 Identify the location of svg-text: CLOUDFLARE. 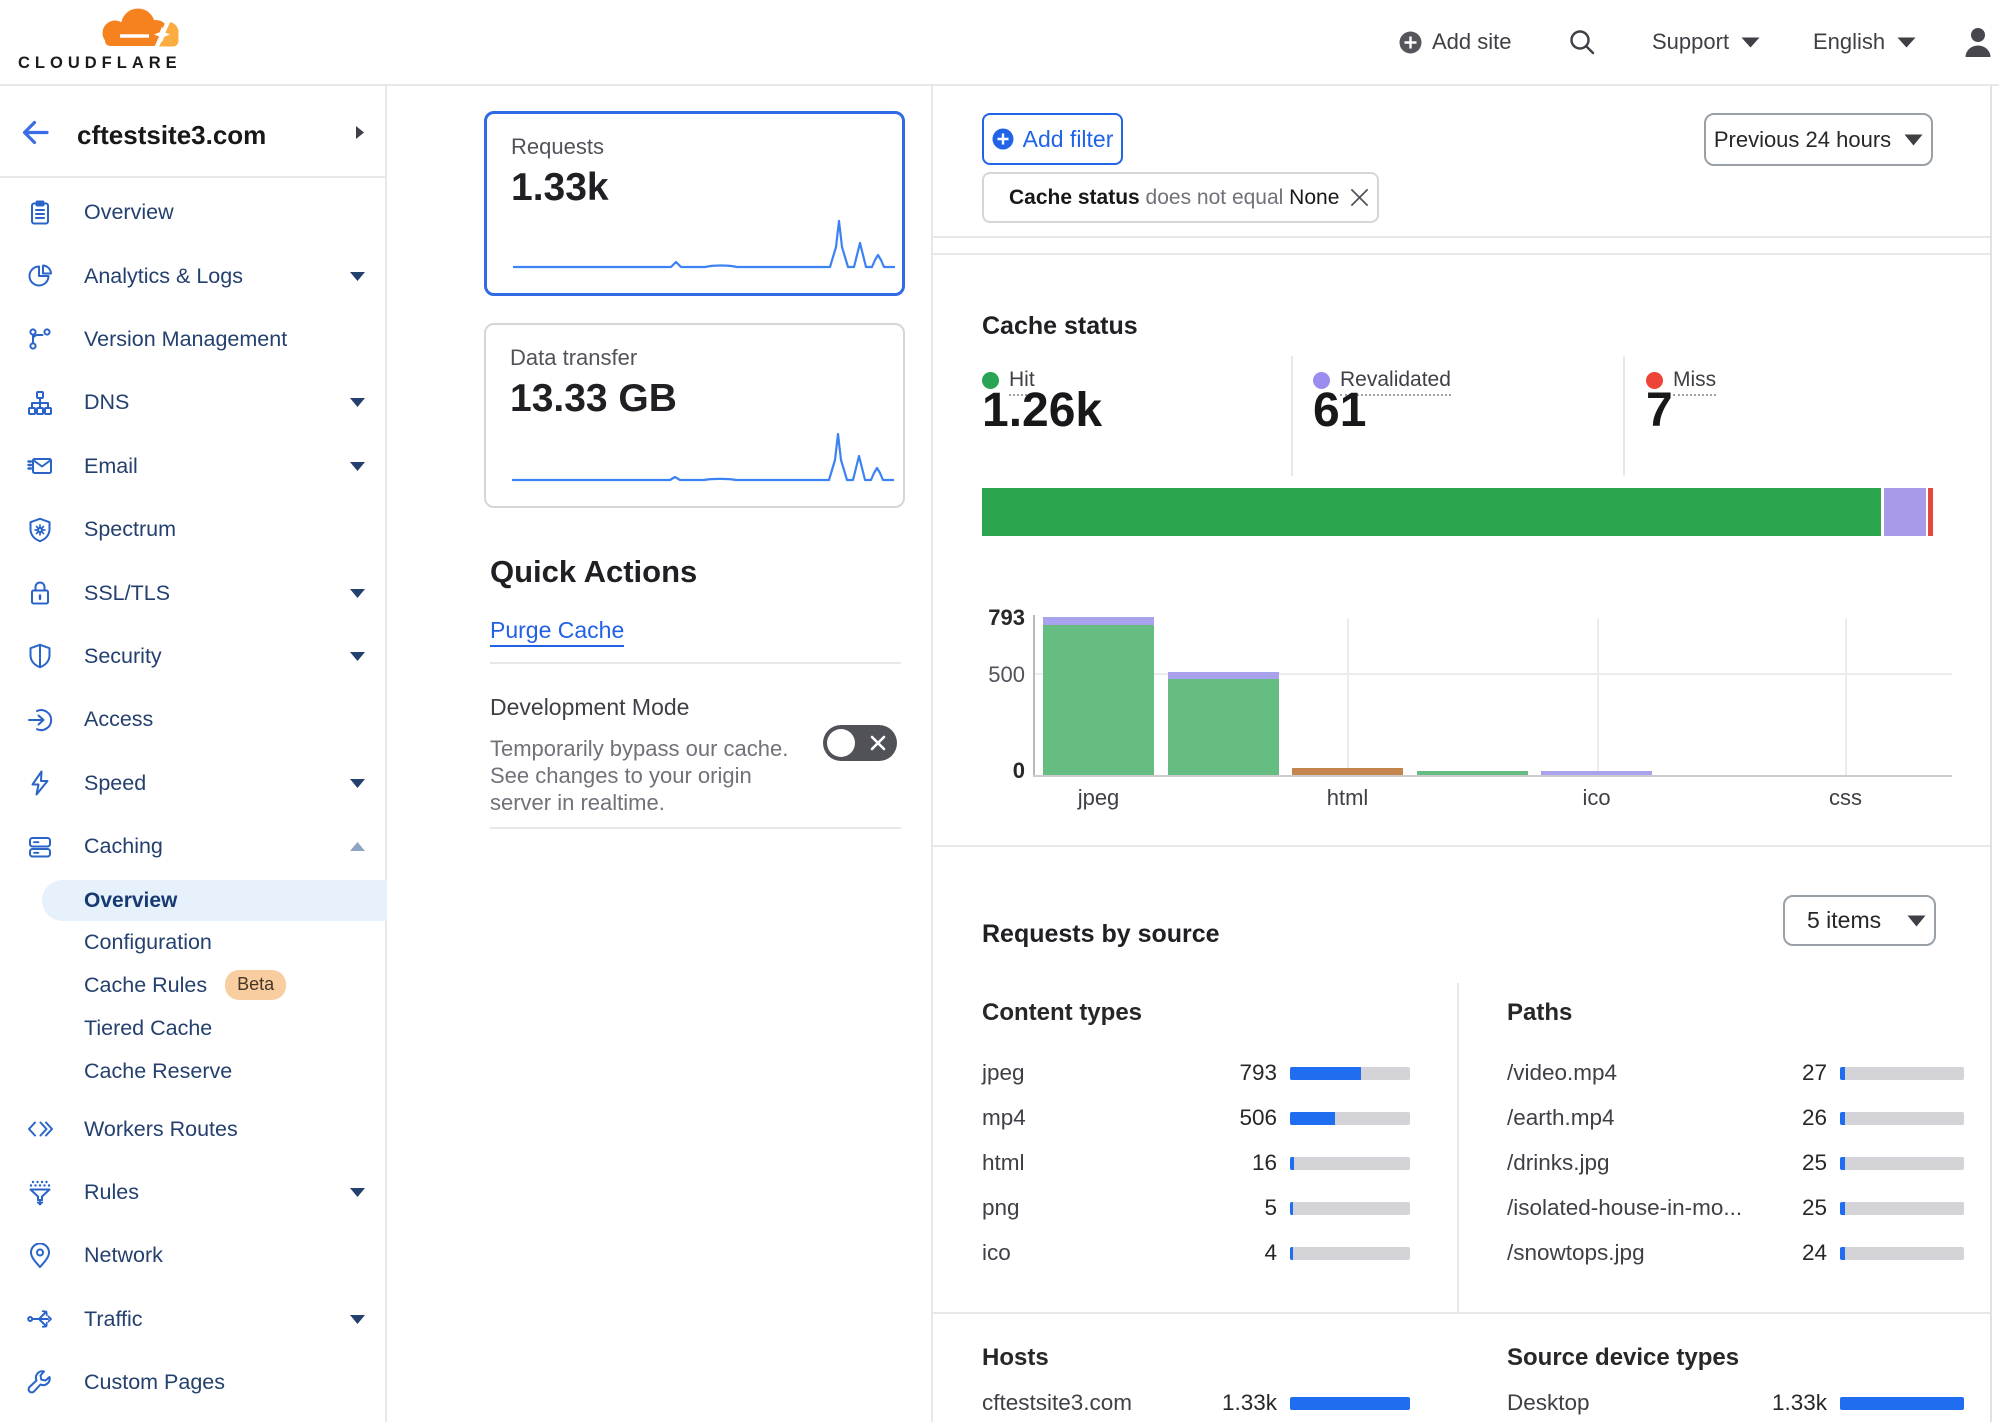
(100, 63).